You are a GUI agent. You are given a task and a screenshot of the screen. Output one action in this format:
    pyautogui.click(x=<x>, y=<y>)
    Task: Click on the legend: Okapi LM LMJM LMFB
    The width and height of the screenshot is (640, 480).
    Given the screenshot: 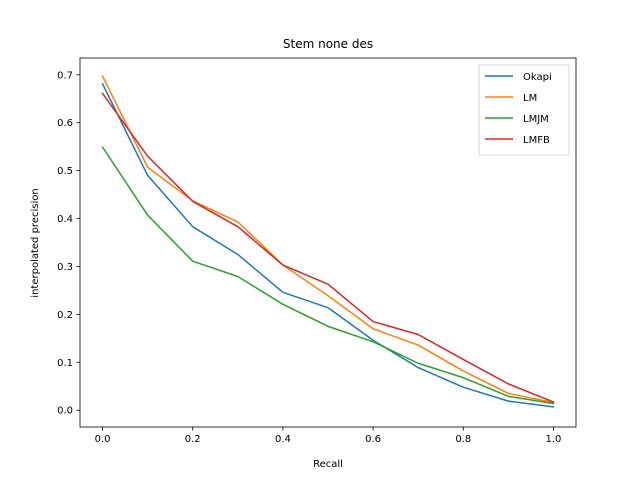 What is the action you would take?
    pyautogui.click(x=524, y=110)
    